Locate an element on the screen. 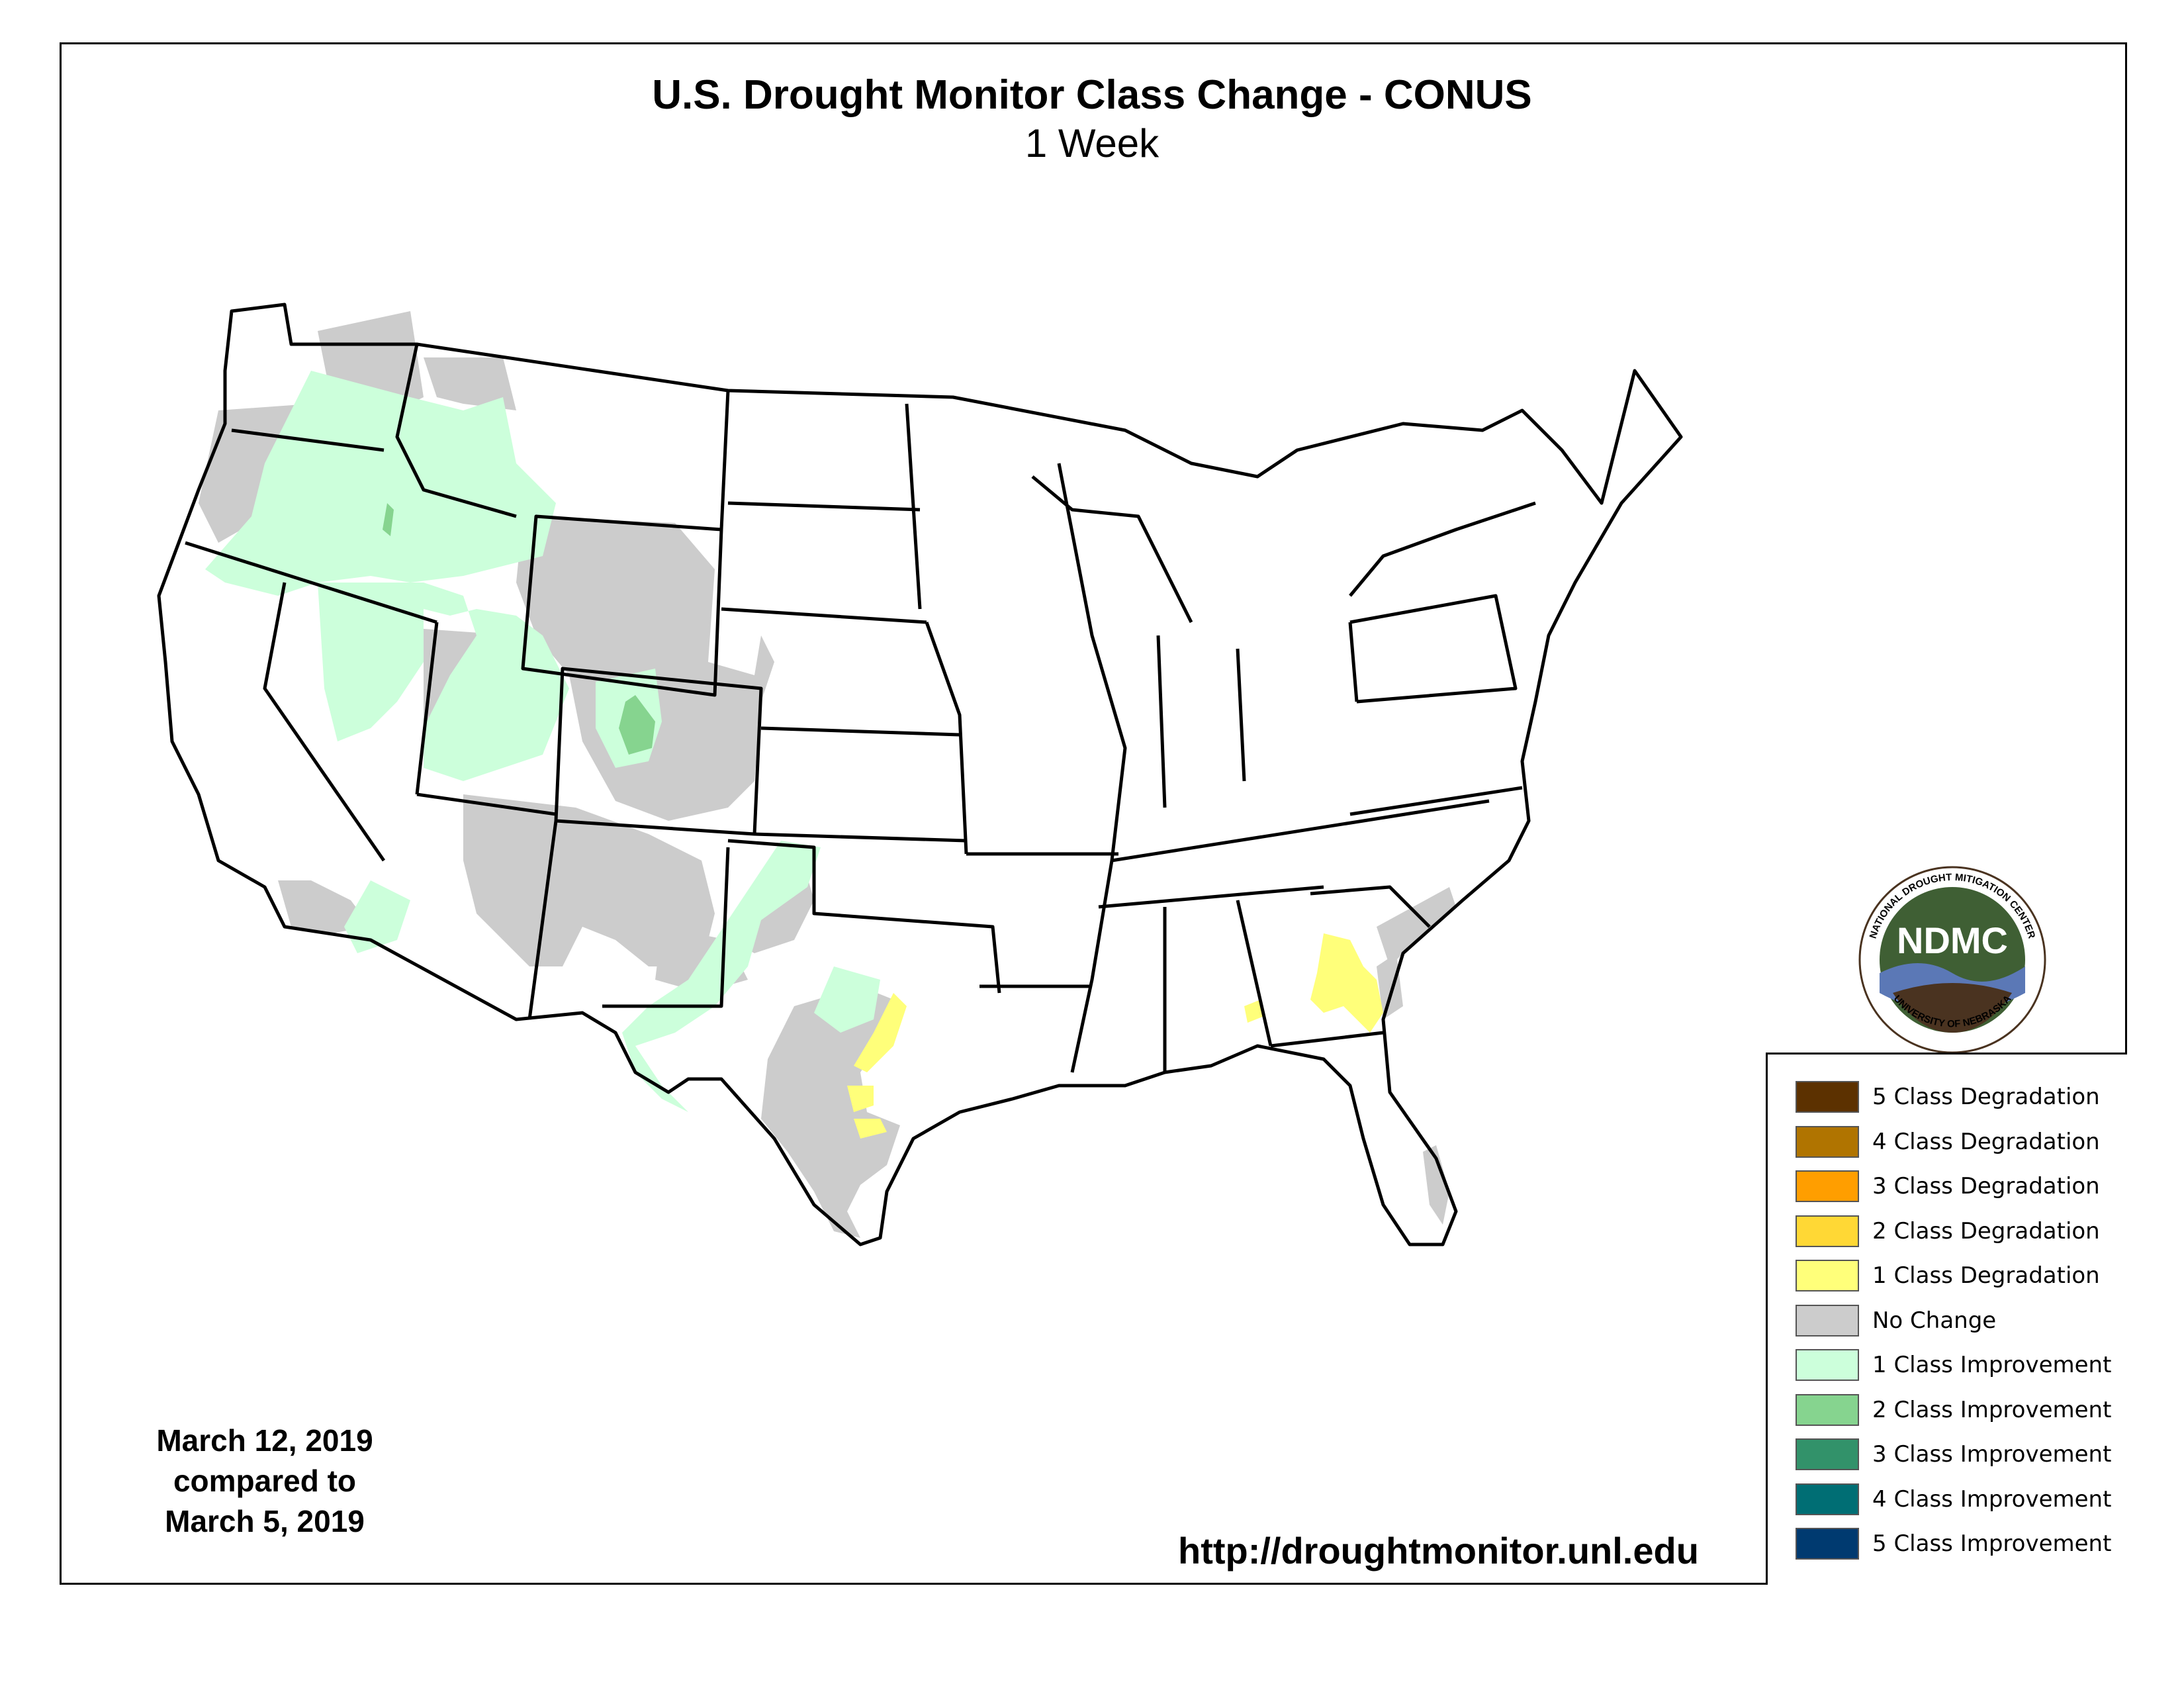 This screenshot has height=1688, width=2184. border-wy is located at coordinates (622, 605).